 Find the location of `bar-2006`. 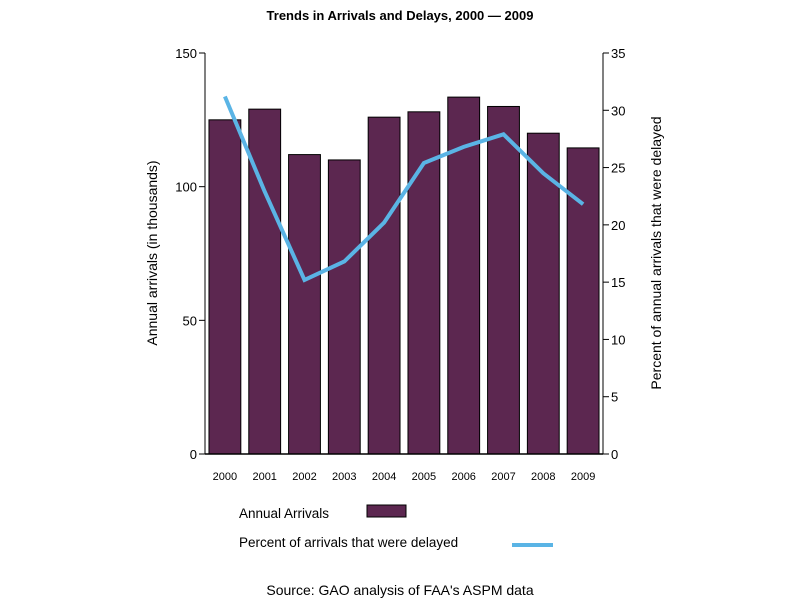

bar-2006 is located at coordinates (464, 275).